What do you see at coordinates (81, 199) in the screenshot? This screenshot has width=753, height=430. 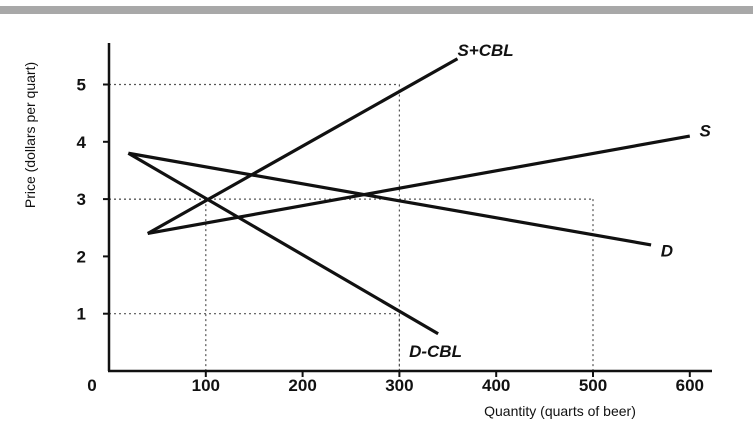 I see `y-tick-label: 3` at bounding box center [81, 199].